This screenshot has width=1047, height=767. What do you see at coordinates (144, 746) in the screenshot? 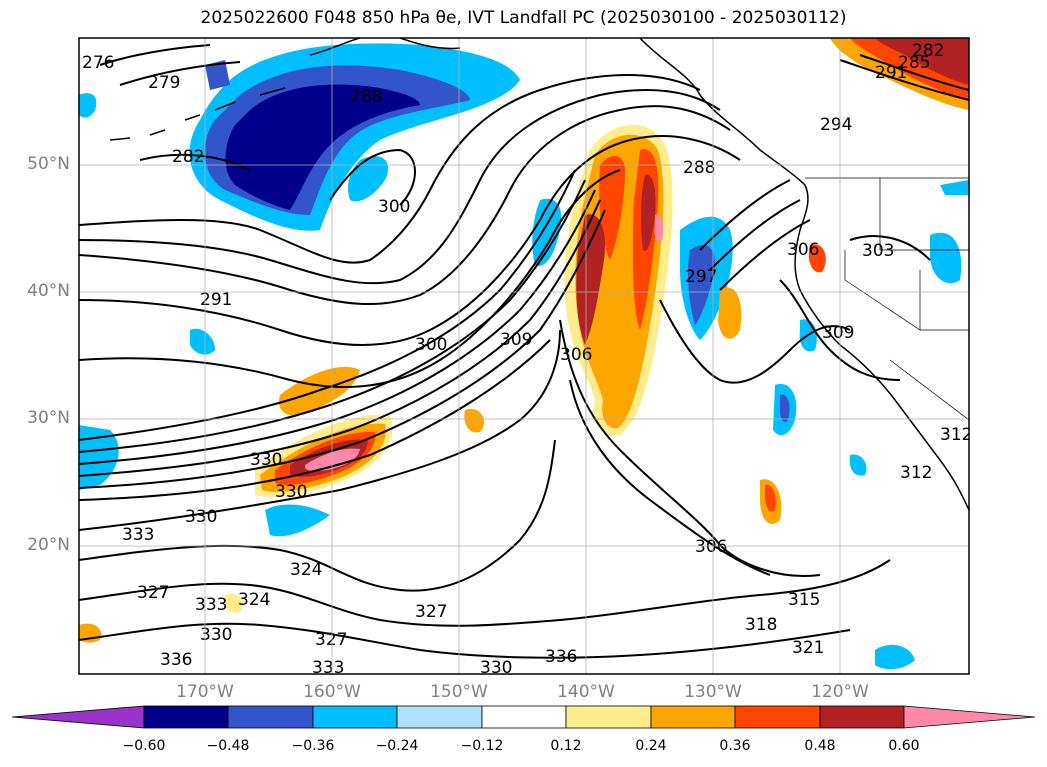
I see `colorbar-tick: −0.60` at bounding box center [144, 746].